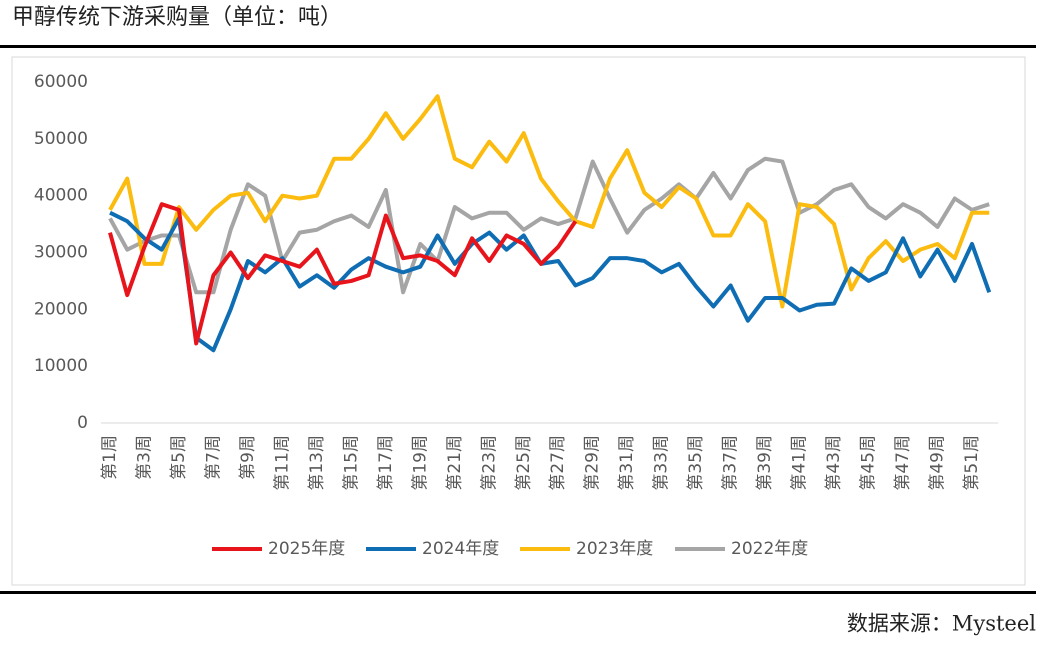 Image resolution: width=1046 pixels, height=651 pixels. Describe the element at coordinates (593, 463) in the screenshot. I see `x-tick-label: 第29周` at that location.